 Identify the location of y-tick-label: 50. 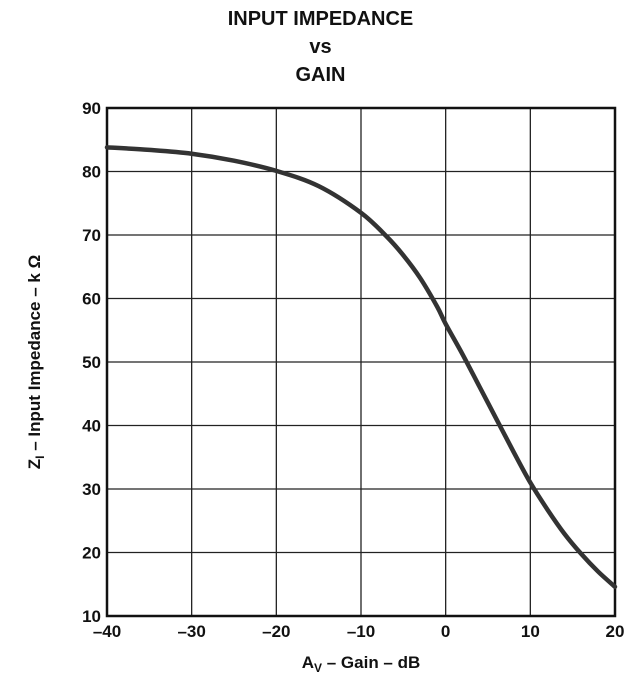
(91, 362).